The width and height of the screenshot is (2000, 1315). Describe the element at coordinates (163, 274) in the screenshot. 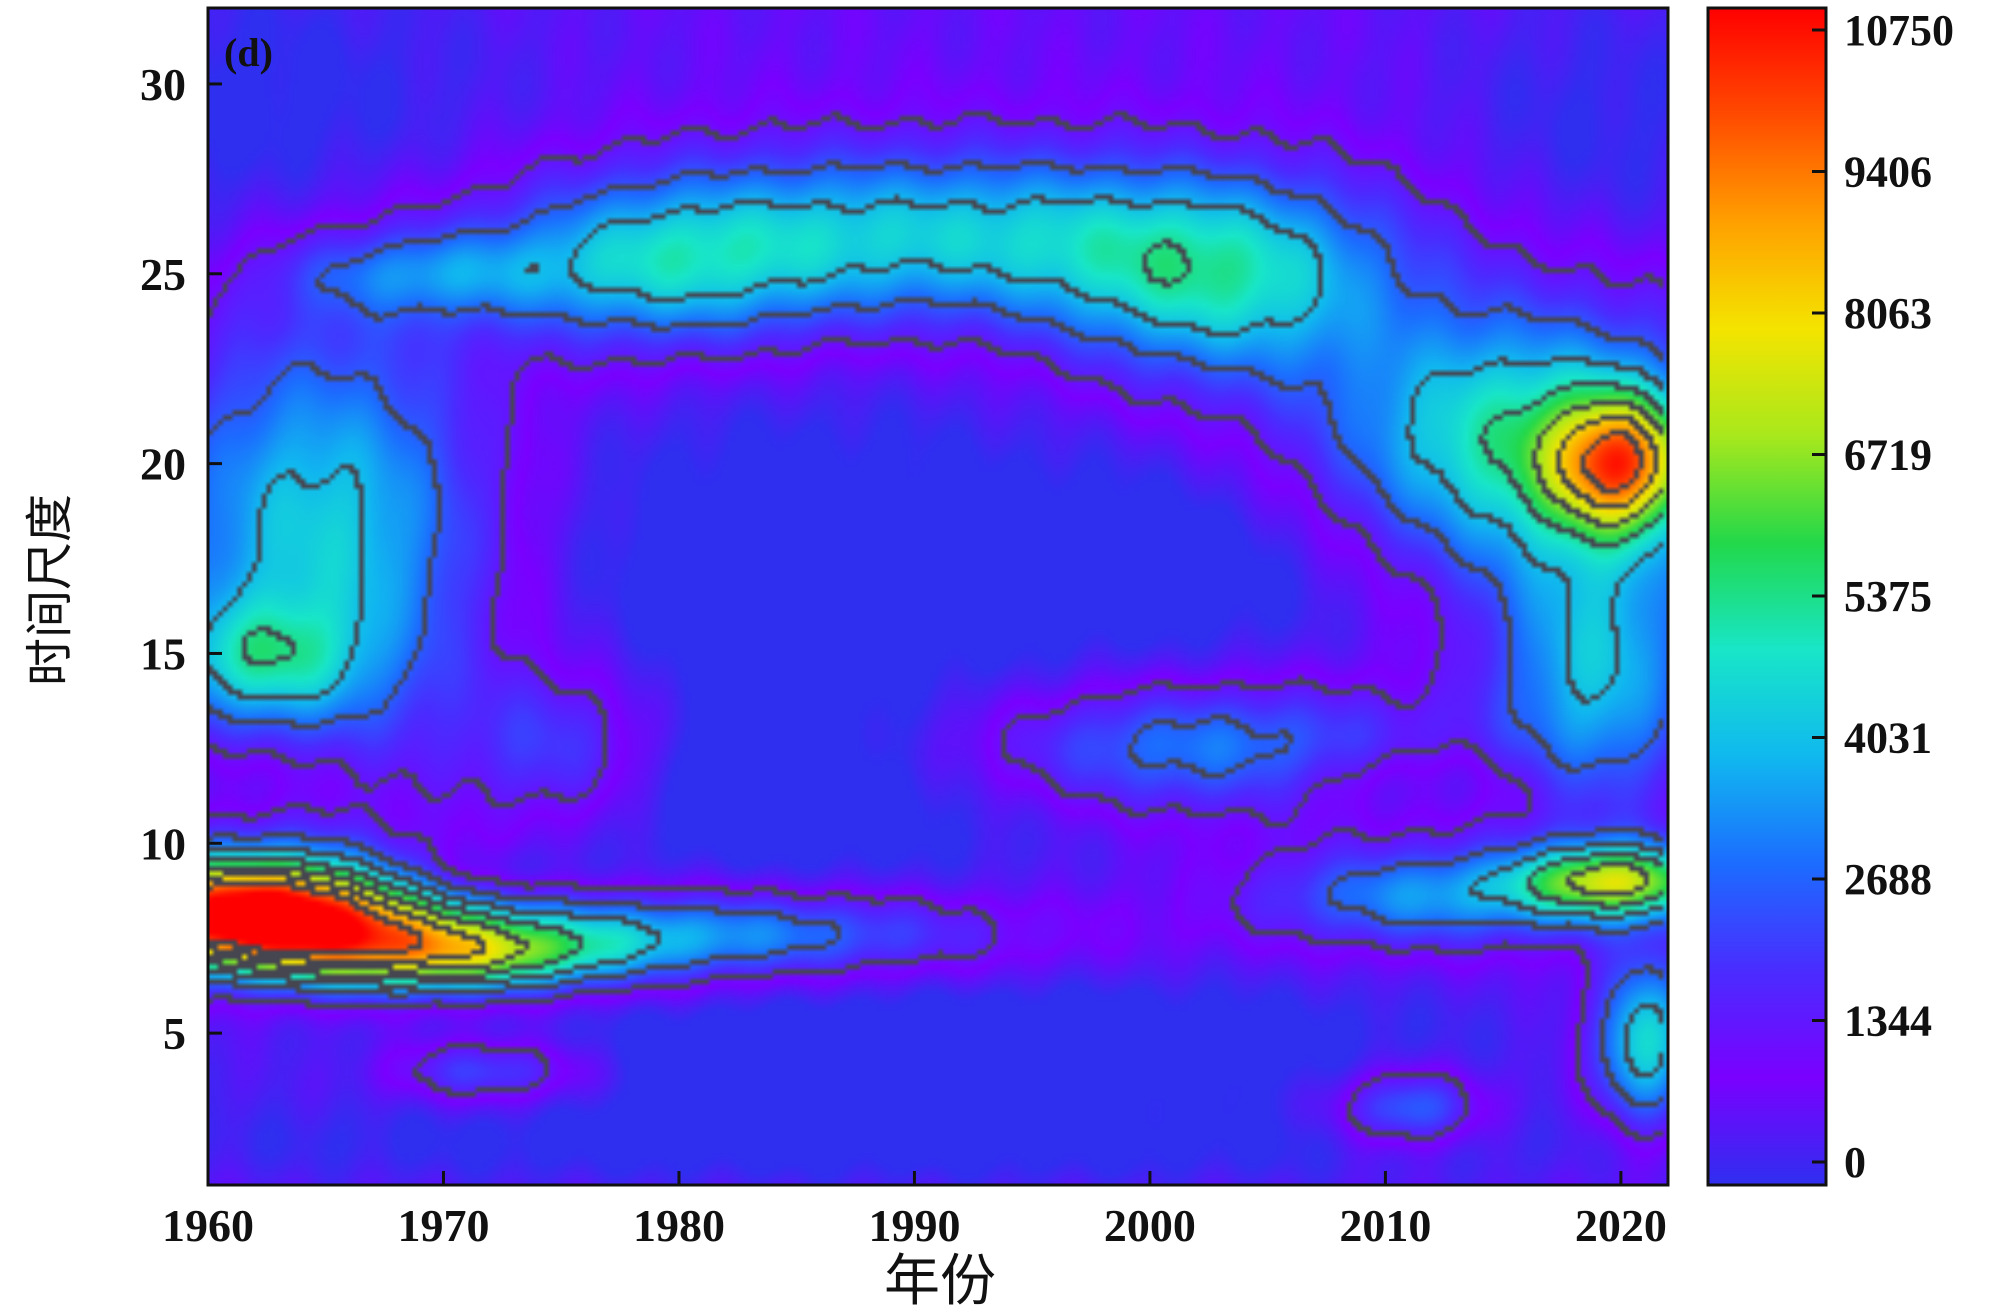

I see `y-tick-label: 25` at that location.